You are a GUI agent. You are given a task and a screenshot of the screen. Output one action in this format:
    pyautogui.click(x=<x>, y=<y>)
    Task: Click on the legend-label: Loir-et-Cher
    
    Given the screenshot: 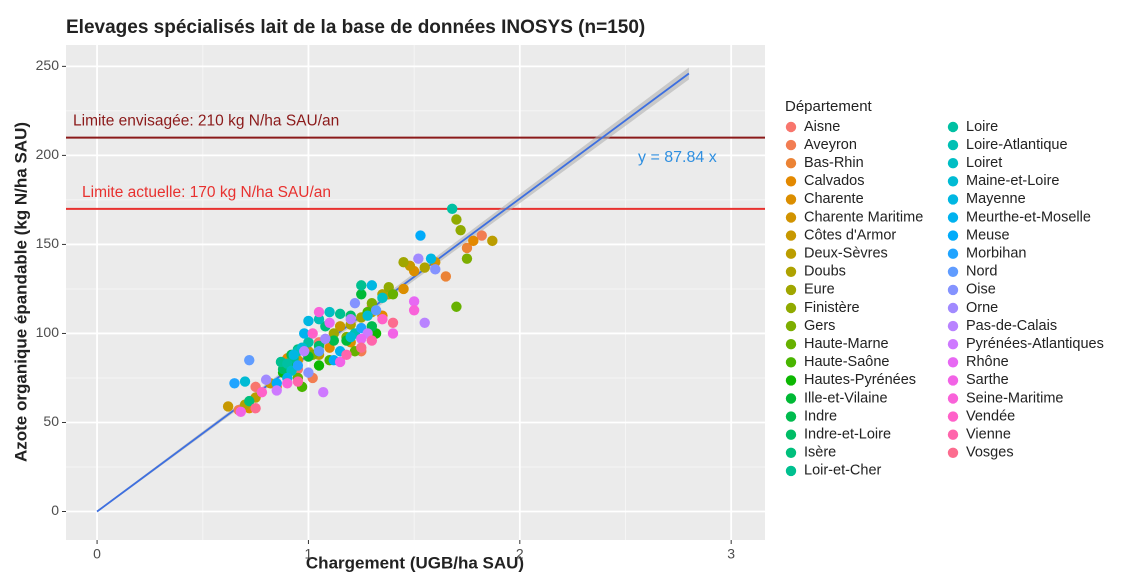 What is the action you would take?
    pyautogui.click(x=843, y=471)
    